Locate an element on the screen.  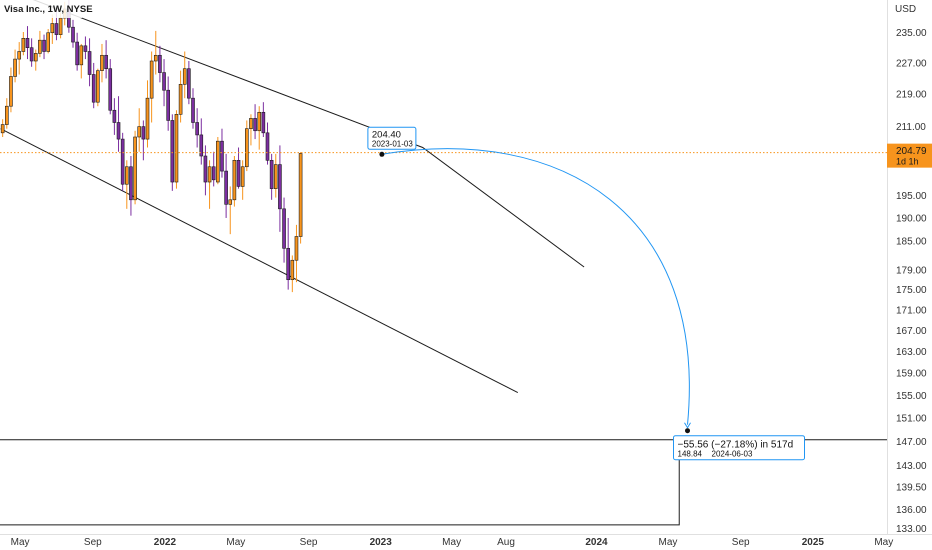
current-price-tag: 204.79 1d 1h is located at coordinates (909, 155).